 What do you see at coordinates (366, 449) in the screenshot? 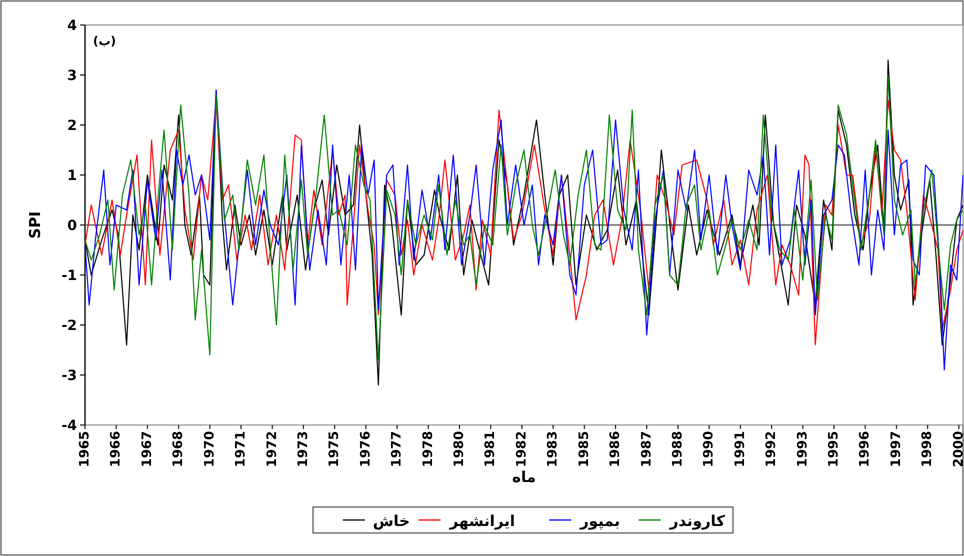
I see `x-tick-label: 1976` at bounding box center [366, 449].